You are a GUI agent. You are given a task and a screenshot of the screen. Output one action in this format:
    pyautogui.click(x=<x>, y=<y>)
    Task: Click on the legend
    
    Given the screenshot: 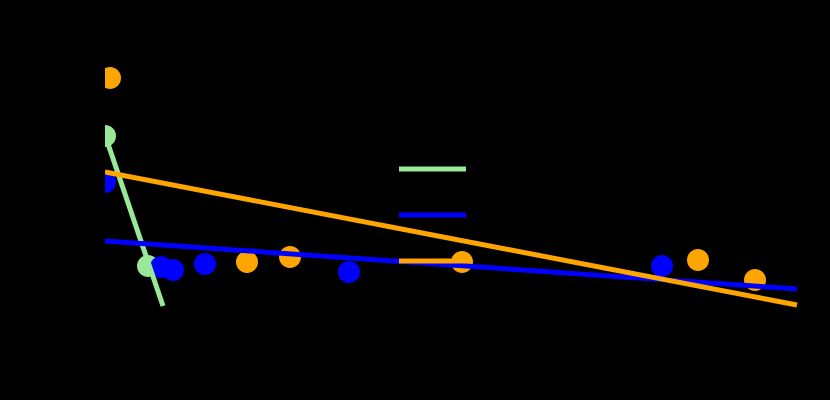 What is the action you would take?
    pyautogui.click(x=432, y=215)
    